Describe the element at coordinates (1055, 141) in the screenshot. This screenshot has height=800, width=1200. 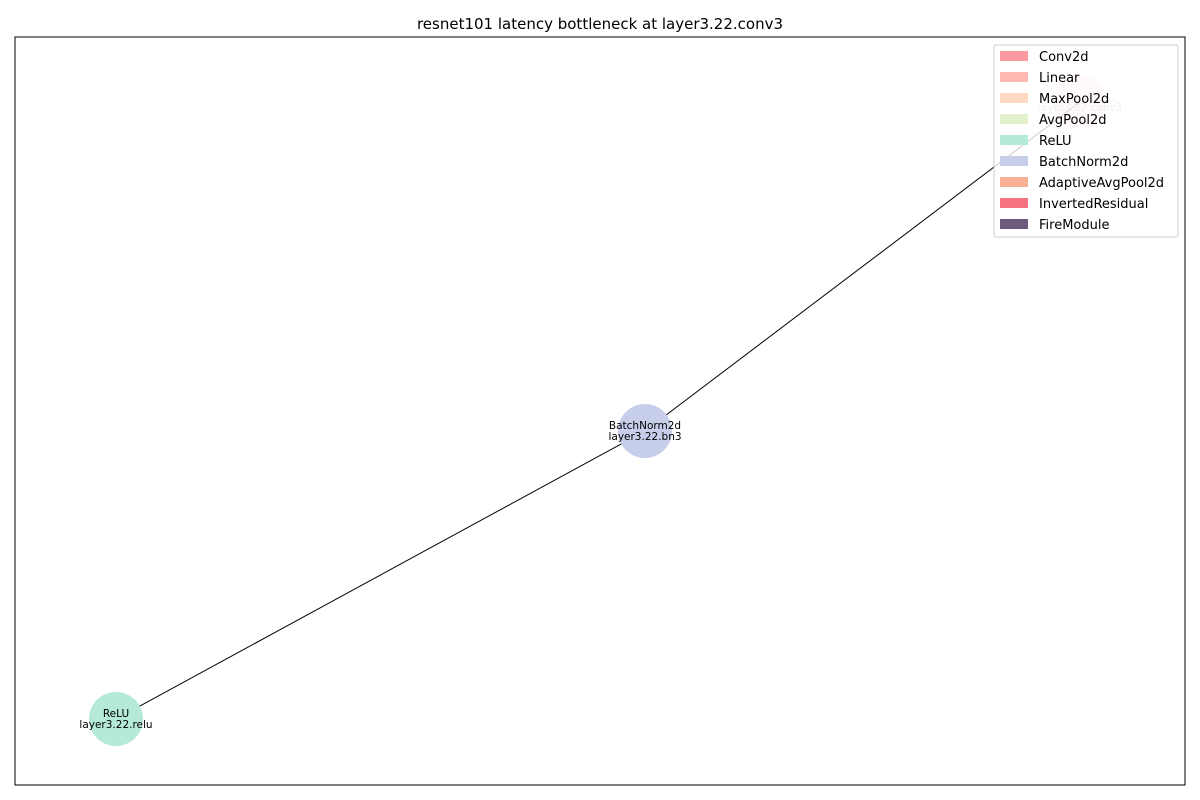
I see `legend-label: ReLU` at that location.